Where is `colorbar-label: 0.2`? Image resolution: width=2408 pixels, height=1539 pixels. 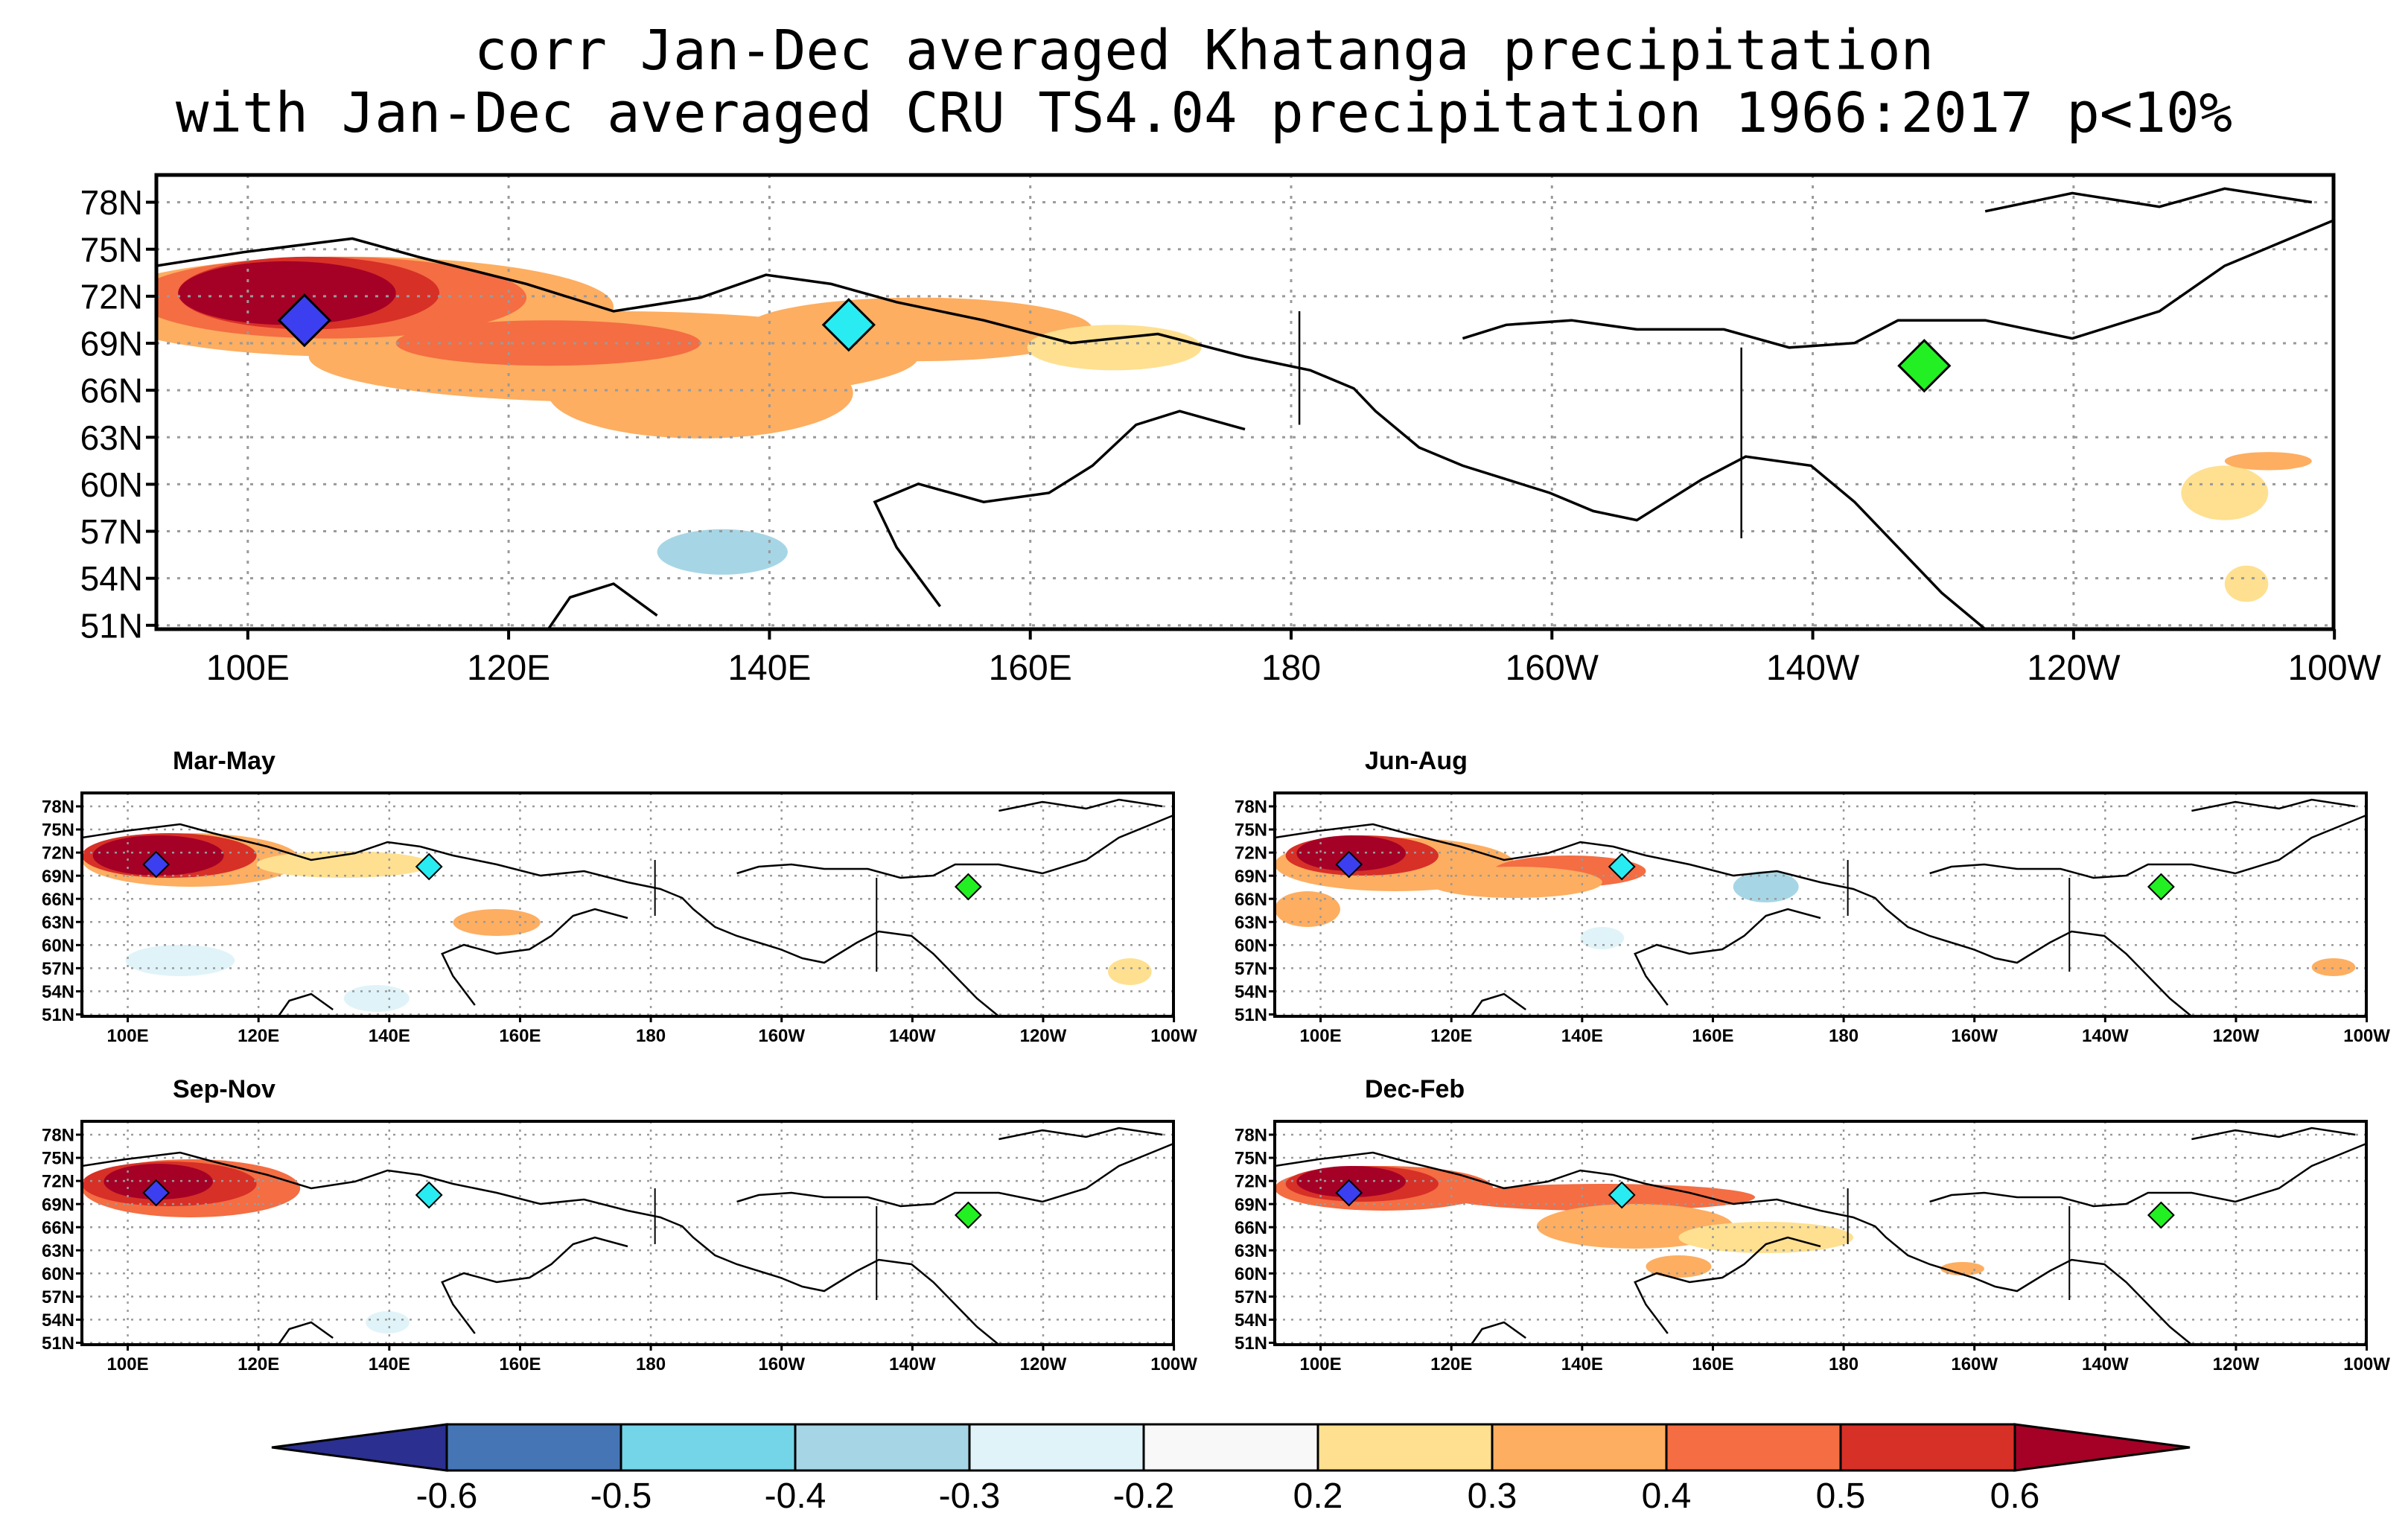 colorbar-label: 0.2 is located at coordinates (1318, 1496).